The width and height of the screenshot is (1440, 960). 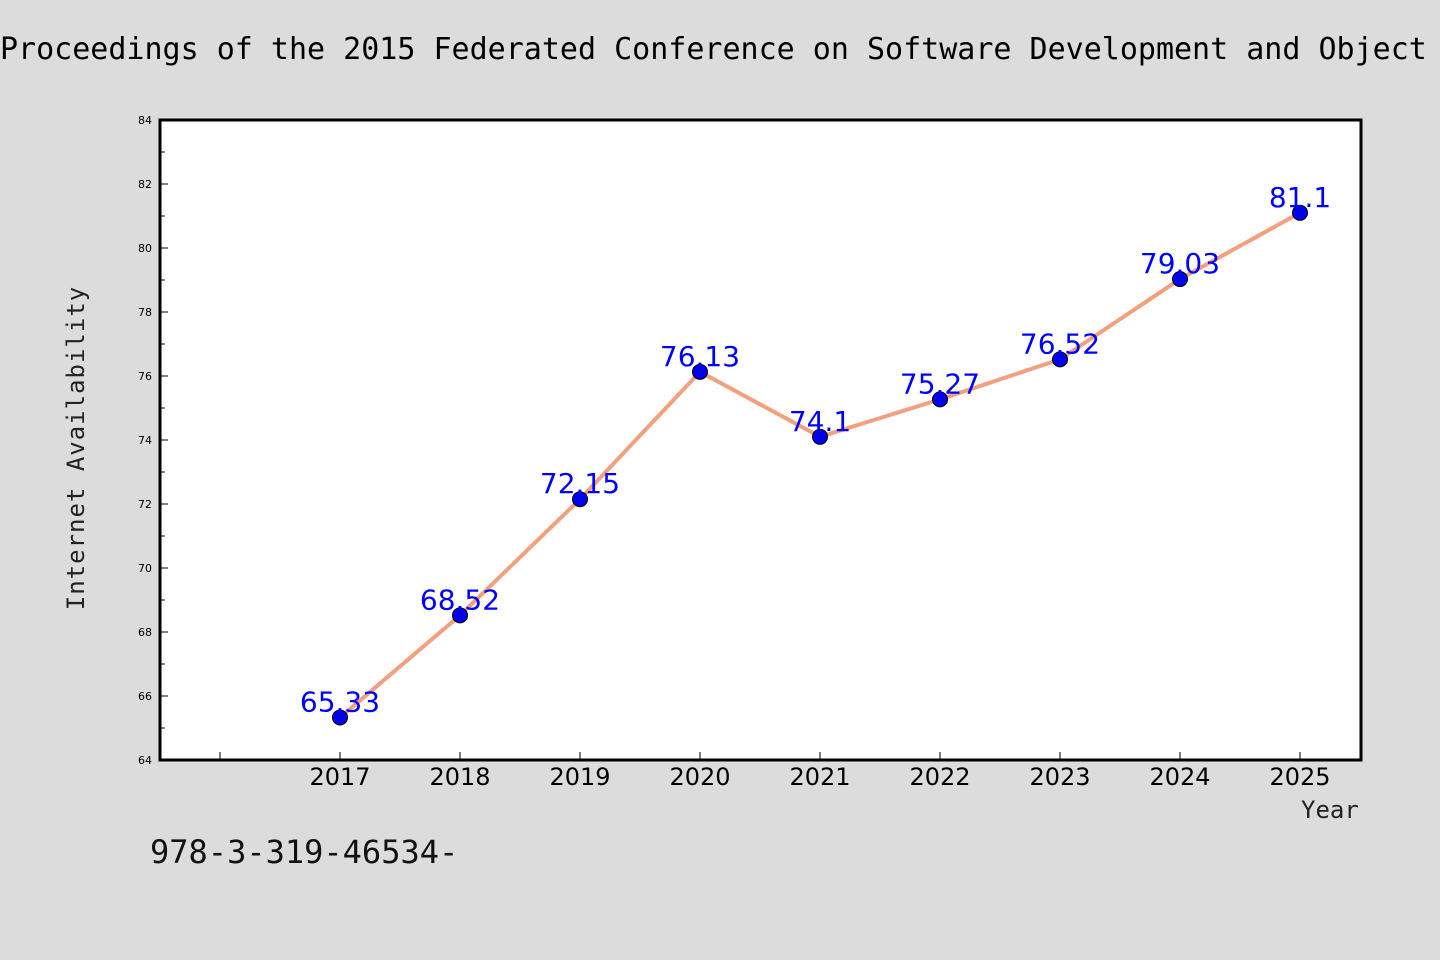 I want to click on y-tick-label: 84, so click(x=145, y=120).